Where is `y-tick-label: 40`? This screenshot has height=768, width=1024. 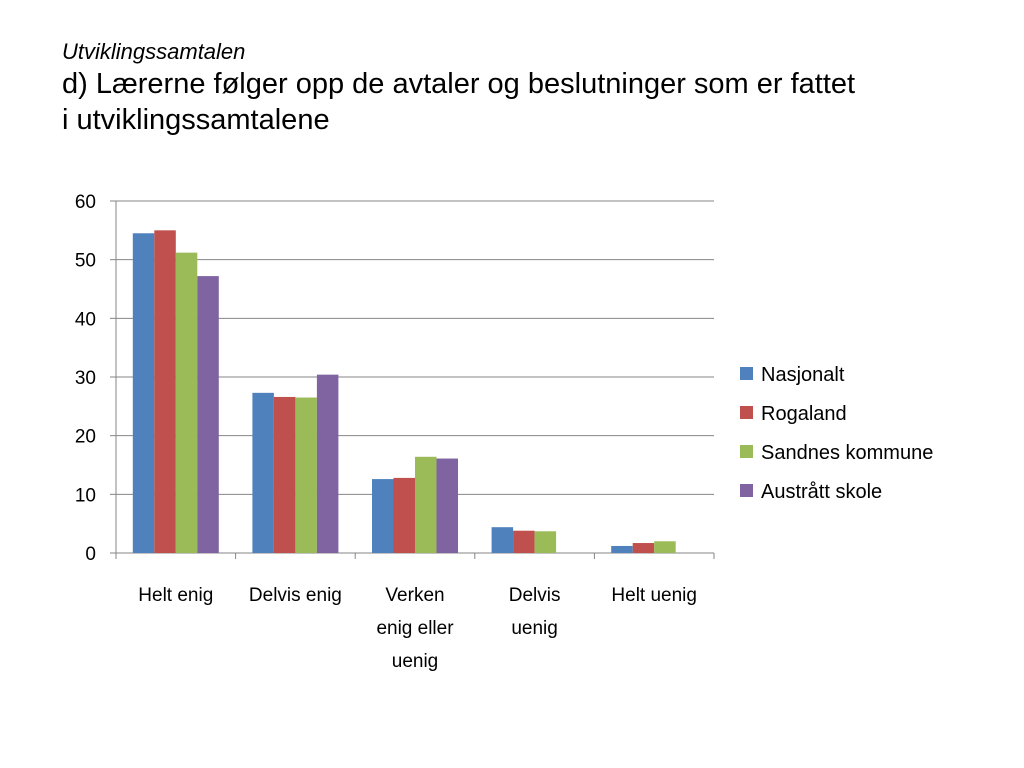
y-tick-label: 40 is located at coordinates (85, 319).